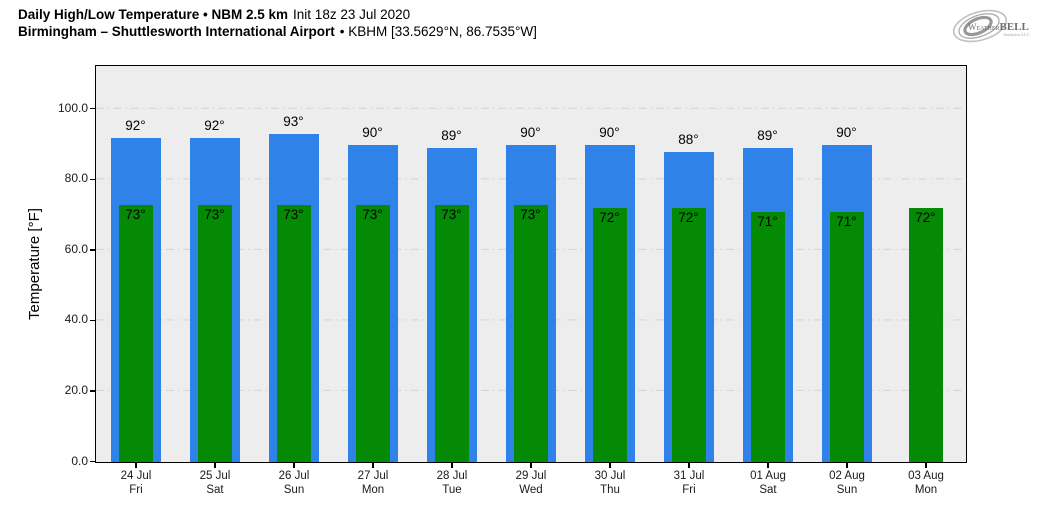 The height and width of the screenshot is (516, 1040). I want to click on x-tick-label: 03 Aug Mon, so click(926, 483).